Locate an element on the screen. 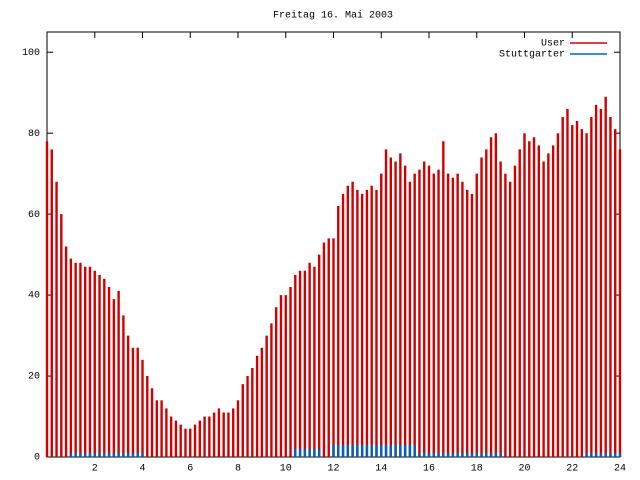 This screenshot has height=480, width=640. x-tick-label: 20 is located at coordinates (524, 469).